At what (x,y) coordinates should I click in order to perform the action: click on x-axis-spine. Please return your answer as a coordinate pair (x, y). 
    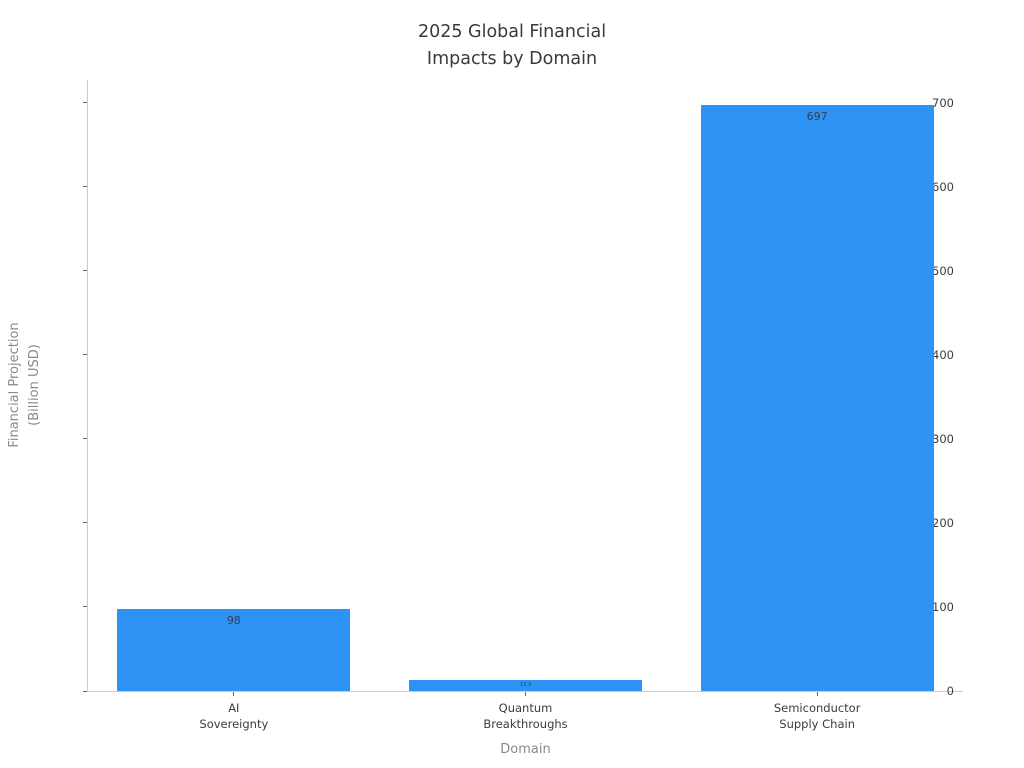
    Looking at the image, I should click on (525, 691).